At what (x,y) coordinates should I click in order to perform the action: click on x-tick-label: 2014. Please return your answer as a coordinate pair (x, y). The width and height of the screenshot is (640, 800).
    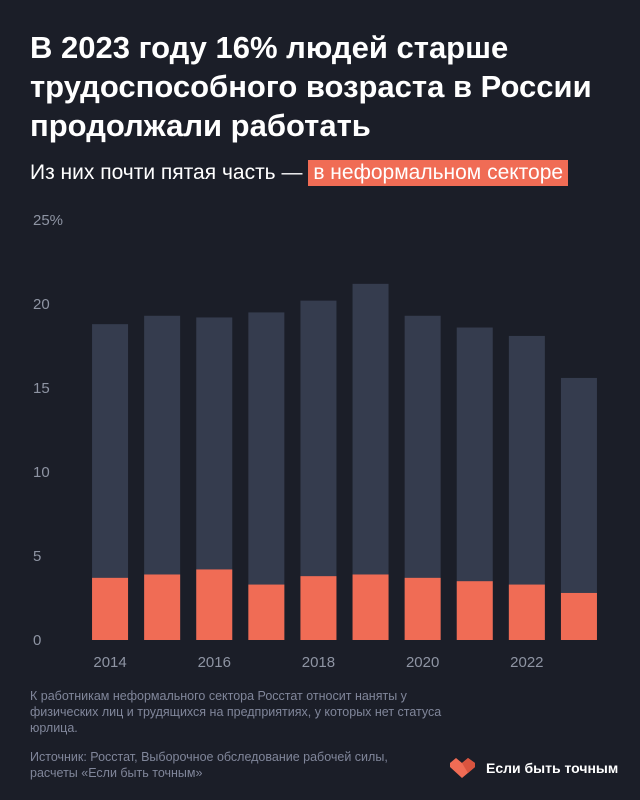
    Looking at the image, I should click on (109, 662).